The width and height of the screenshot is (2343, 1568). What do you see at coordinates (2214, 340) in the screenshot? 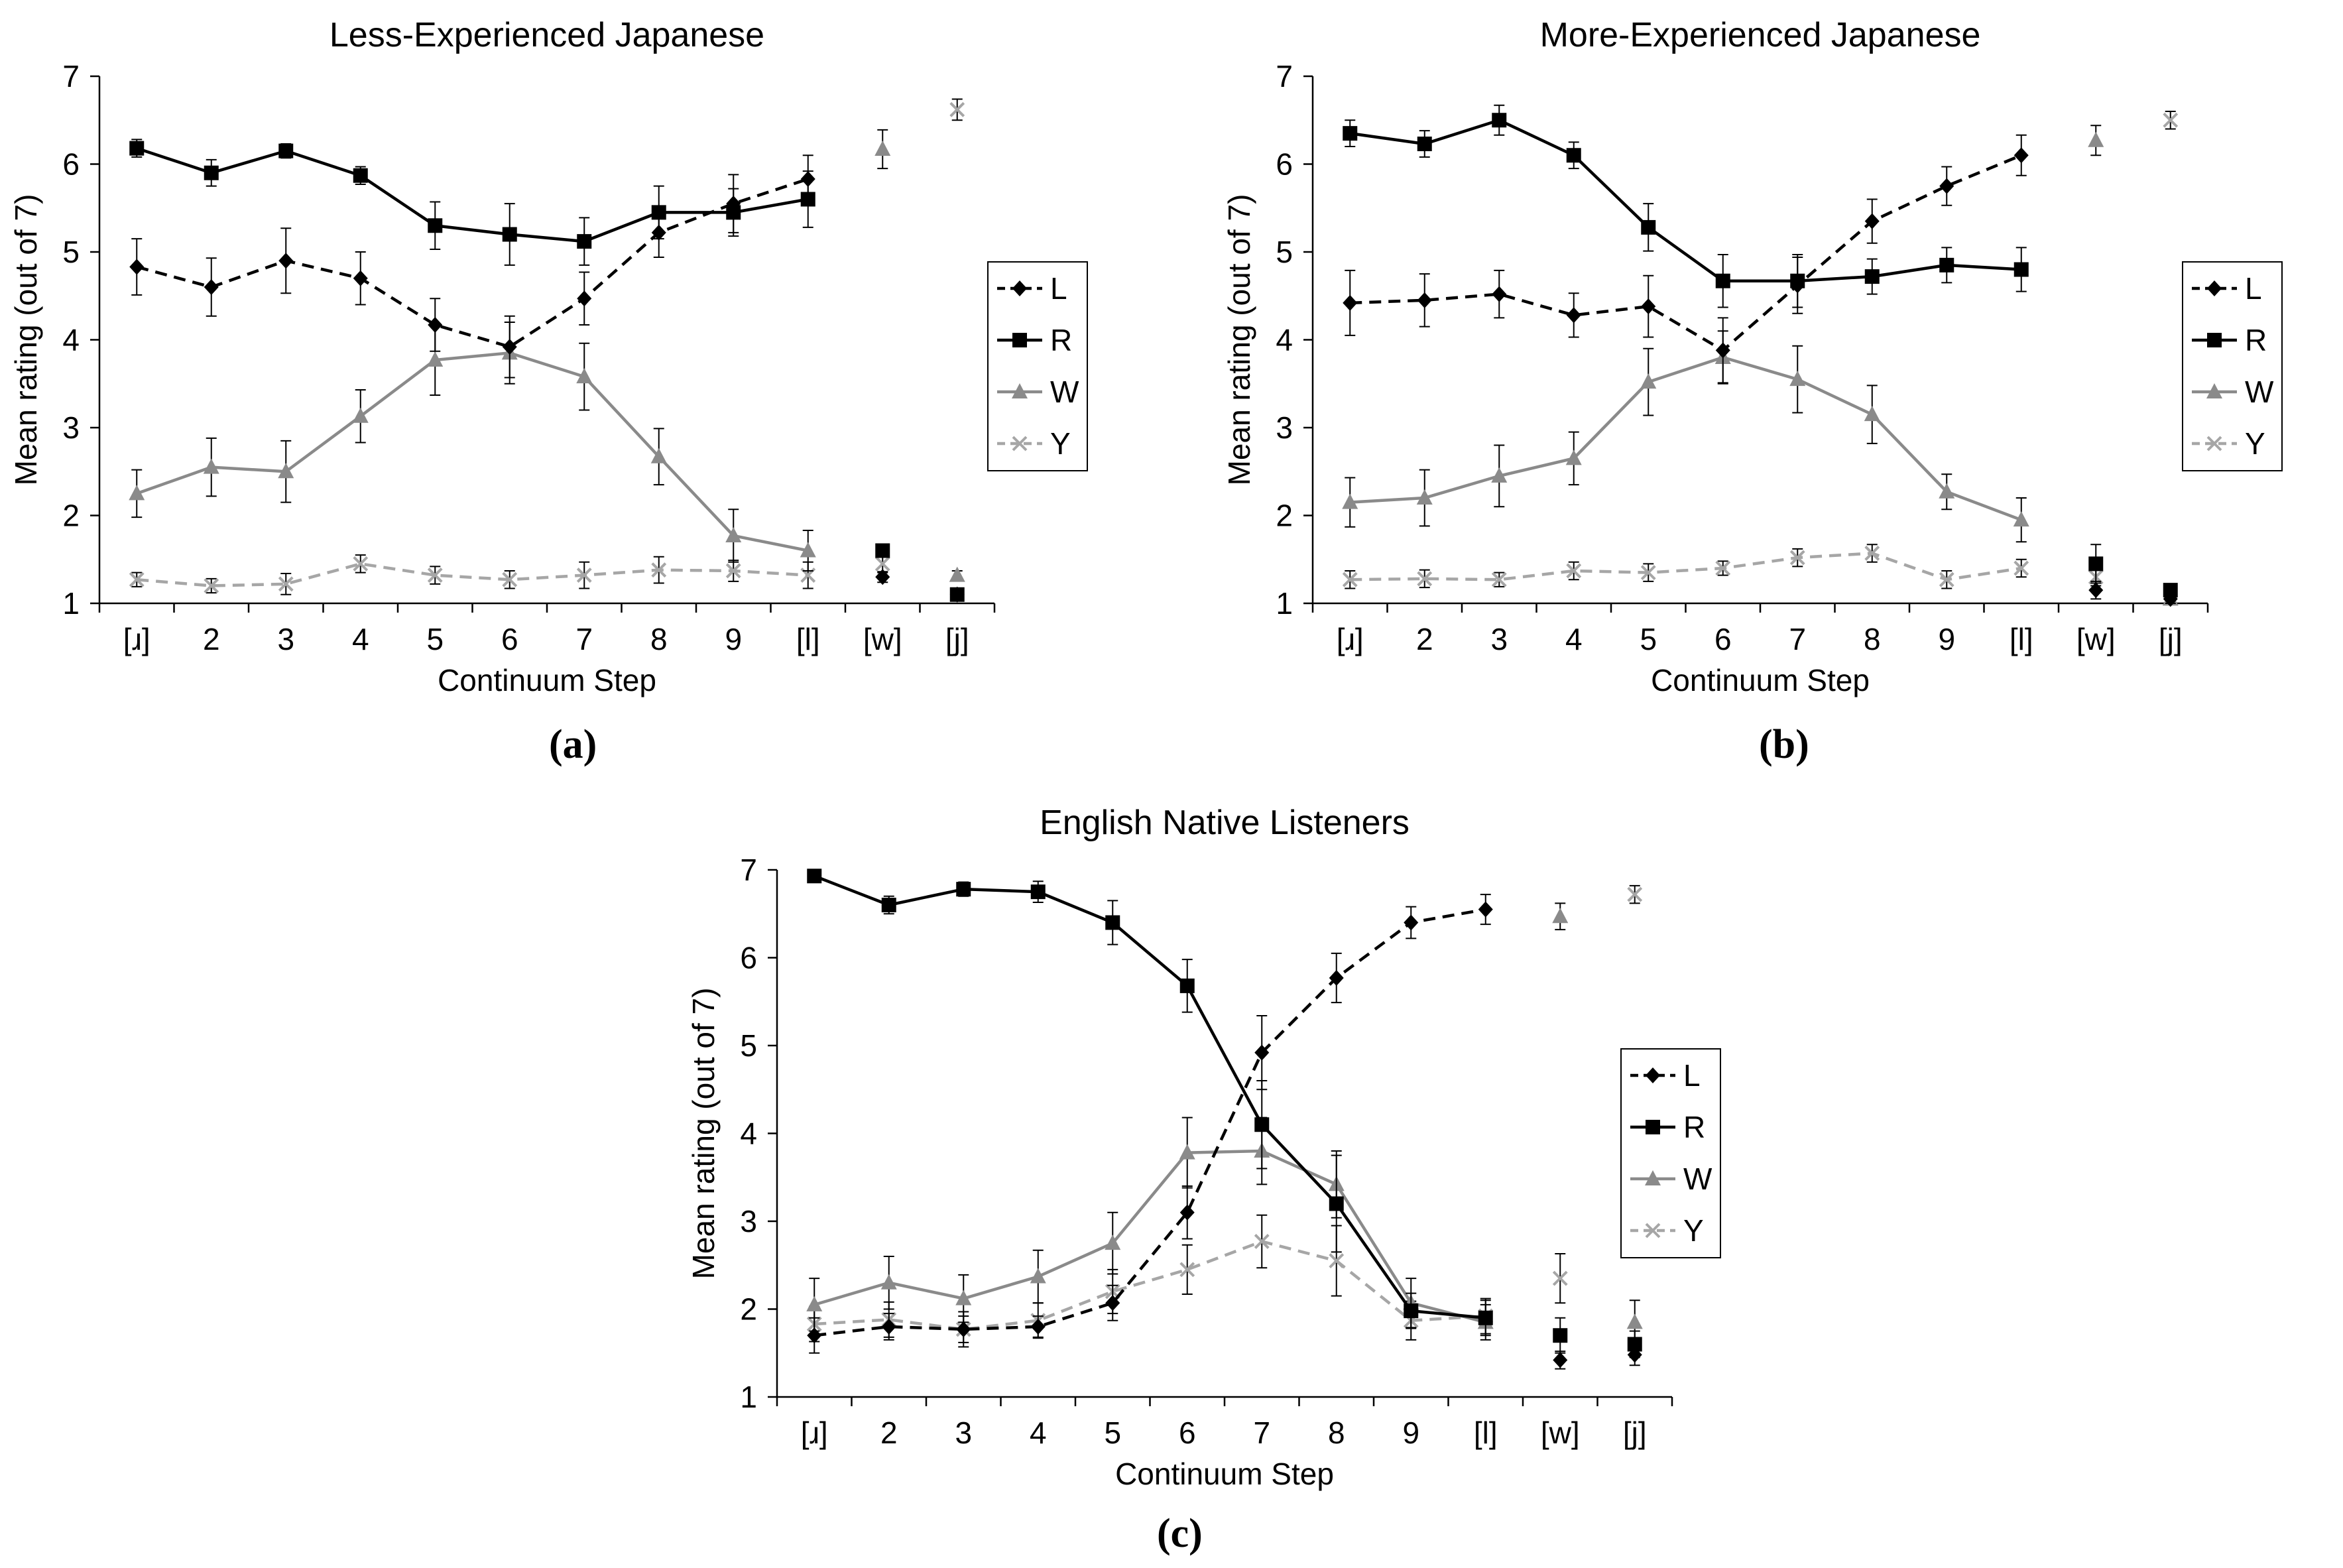
I see `chart-b-legend-marker-R` at bounding box center [2214, 340].